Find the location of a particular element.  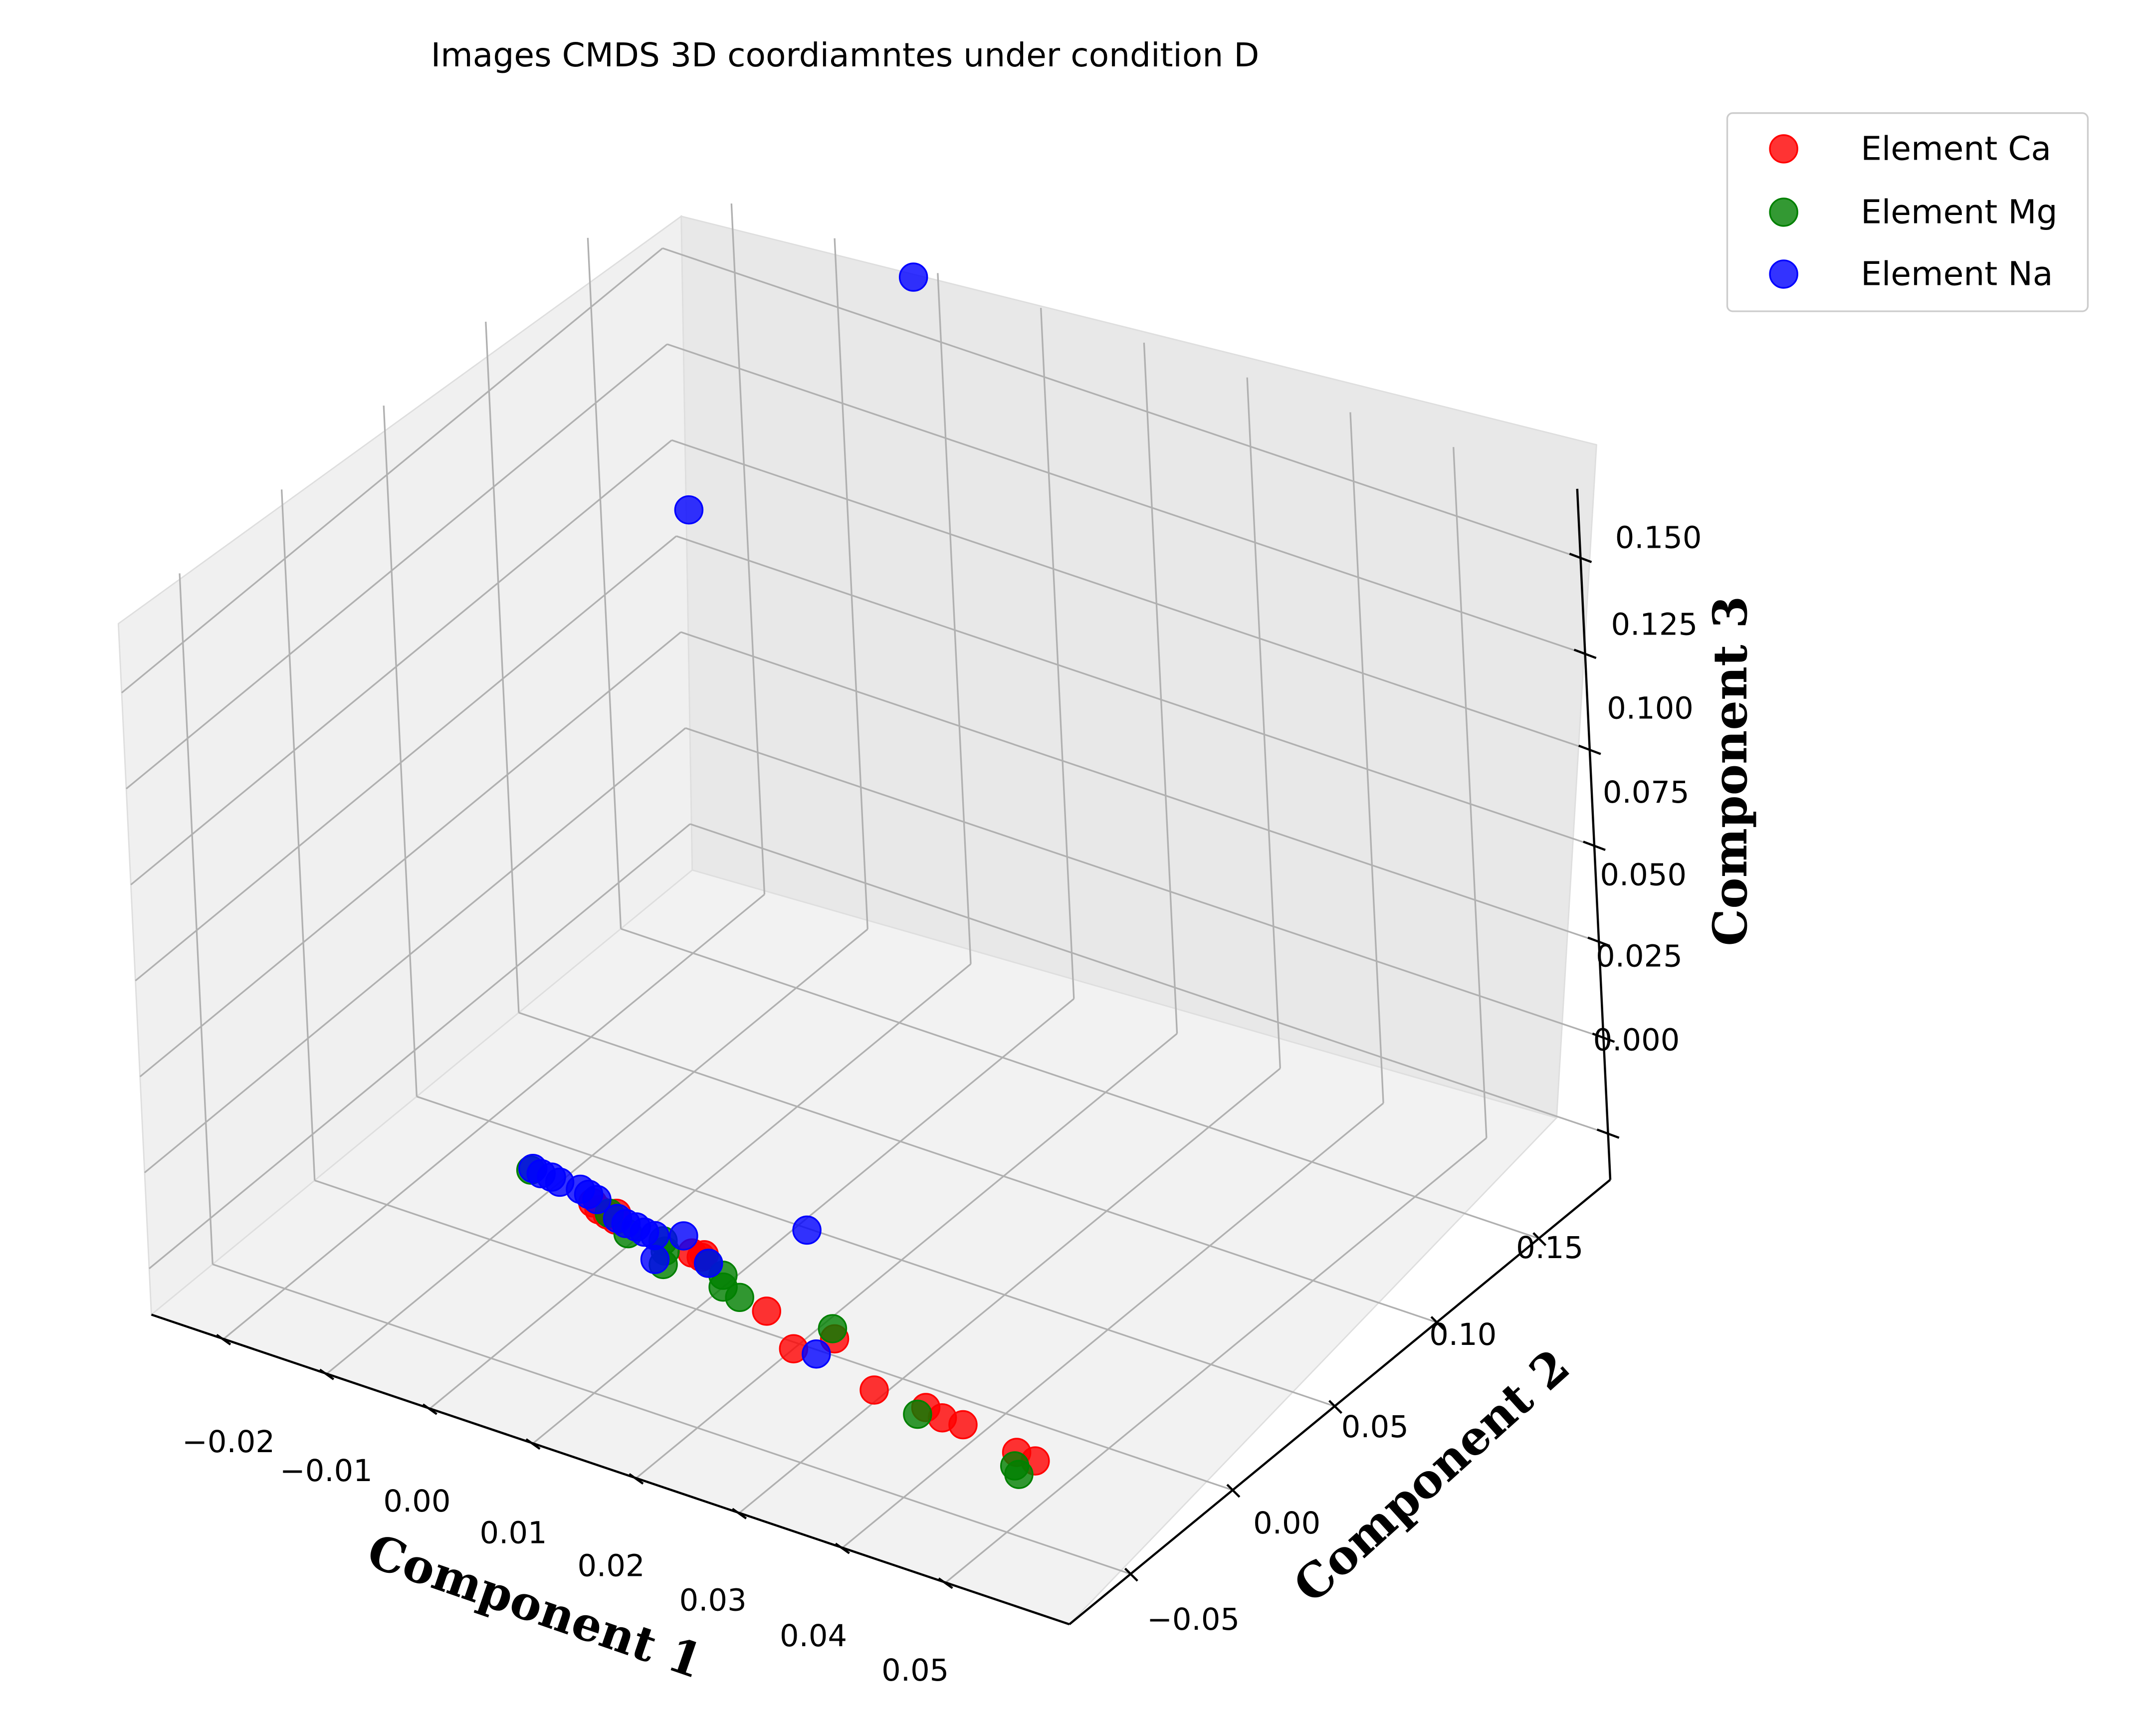

legend: Element Ca Element Mg Element Na is located at coordinates (1907, 212).